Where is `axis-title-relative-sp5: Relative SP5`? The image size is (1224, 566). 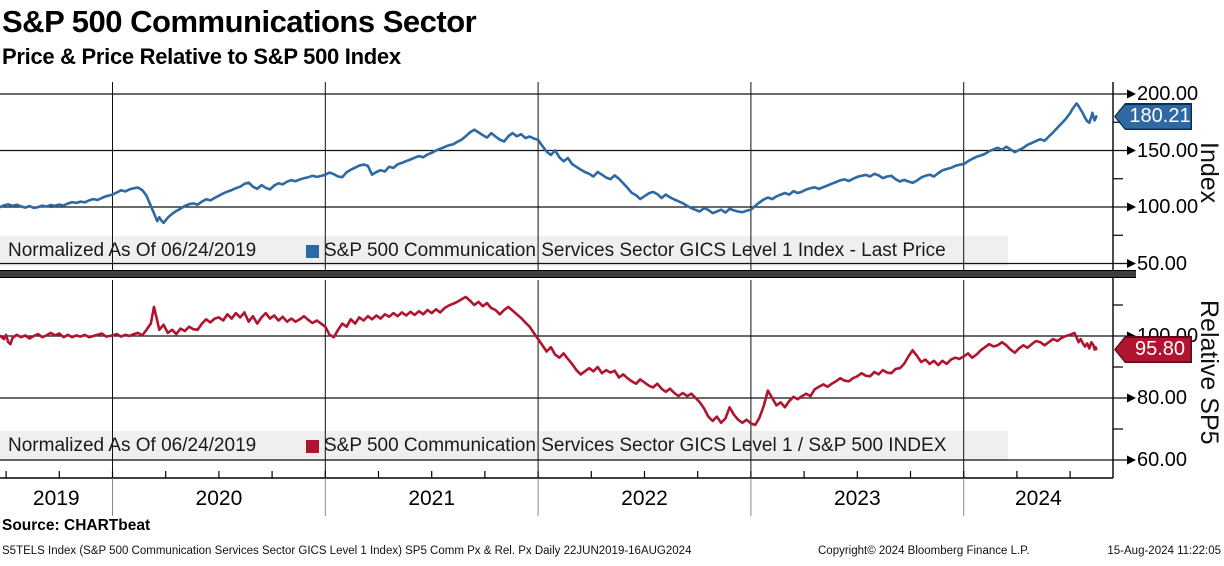 axis-title-relative-sp5: Relative SP5 is located at coordinates (1209, 372).